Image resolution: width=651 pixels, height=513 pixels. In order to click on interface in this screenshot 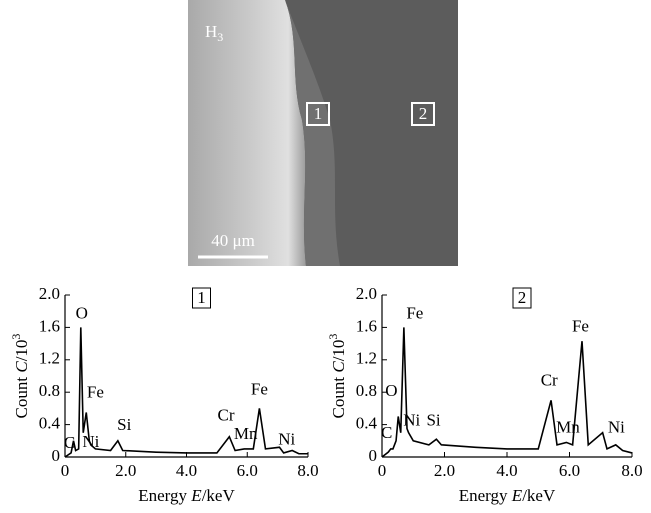, I will do `click(312, 133)`.